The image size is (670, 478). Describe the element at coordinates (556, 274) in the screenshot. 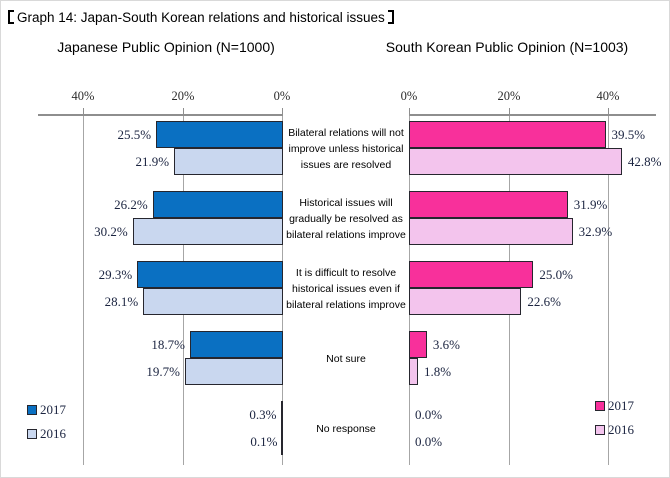

I see `value-label: 25.0%` at that location.